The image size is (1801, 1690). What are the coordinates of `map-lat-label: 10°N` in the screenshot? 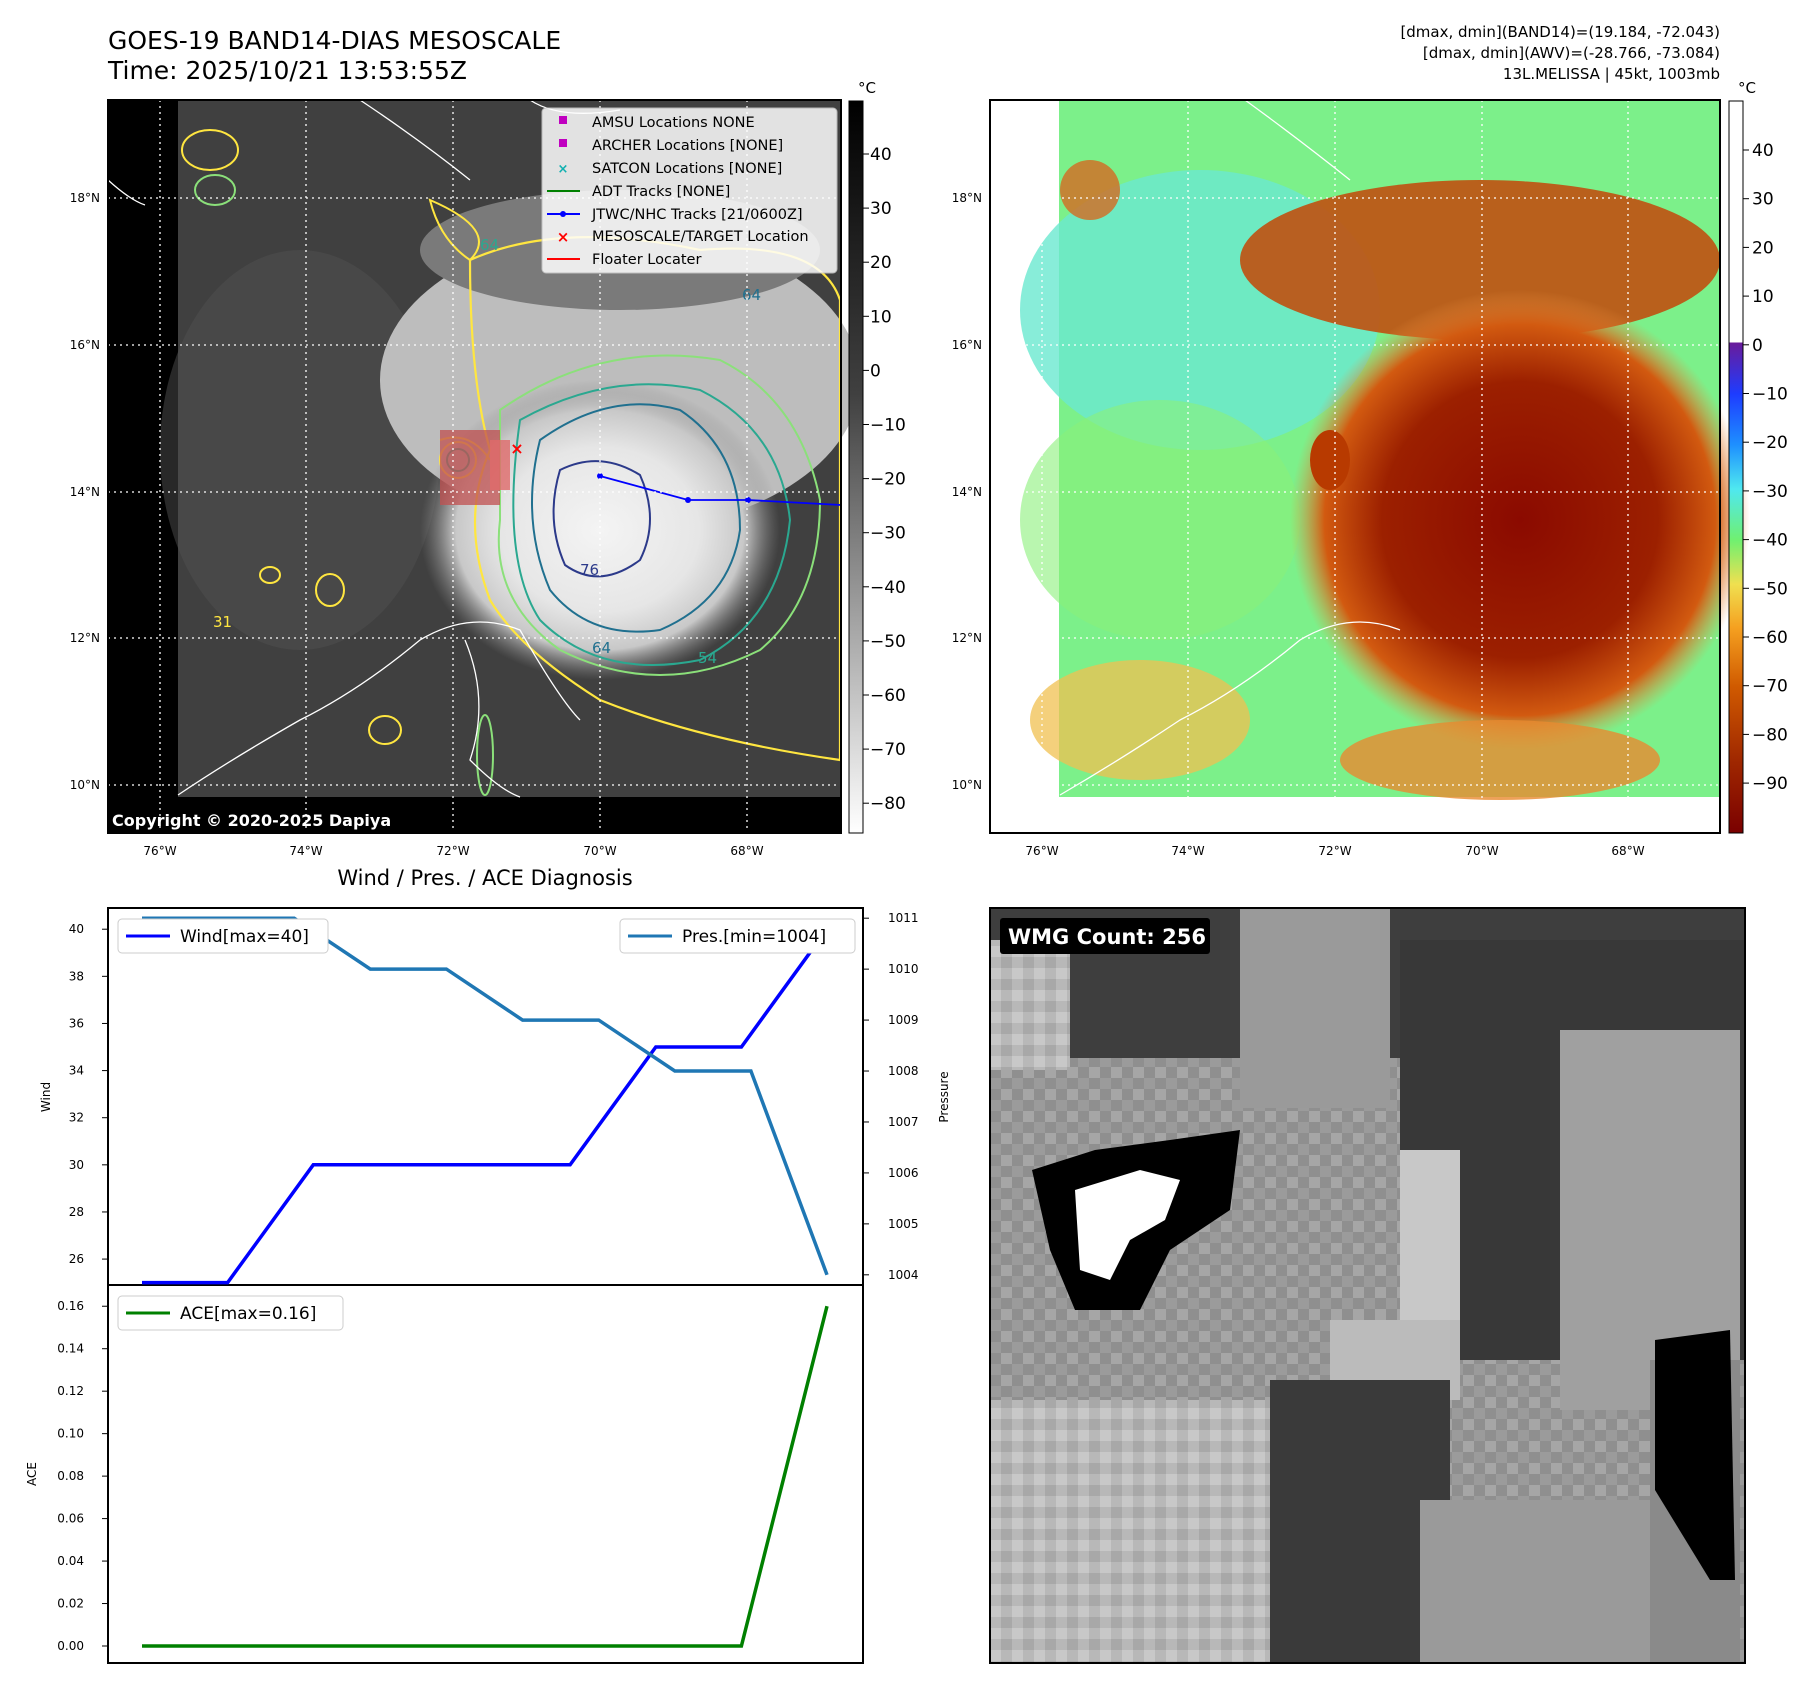 It's located at (967, 785).